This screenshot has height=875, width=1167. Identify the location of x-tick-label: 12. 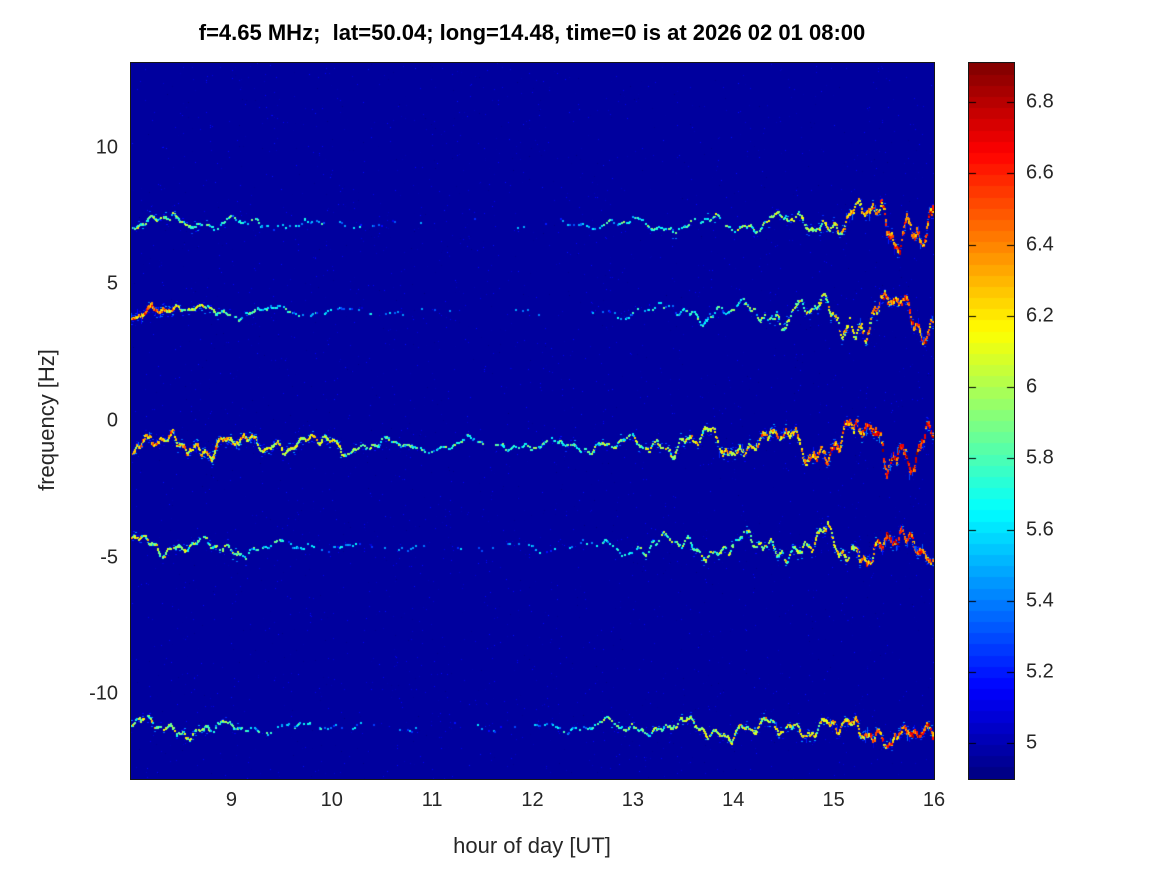
(532, 800).